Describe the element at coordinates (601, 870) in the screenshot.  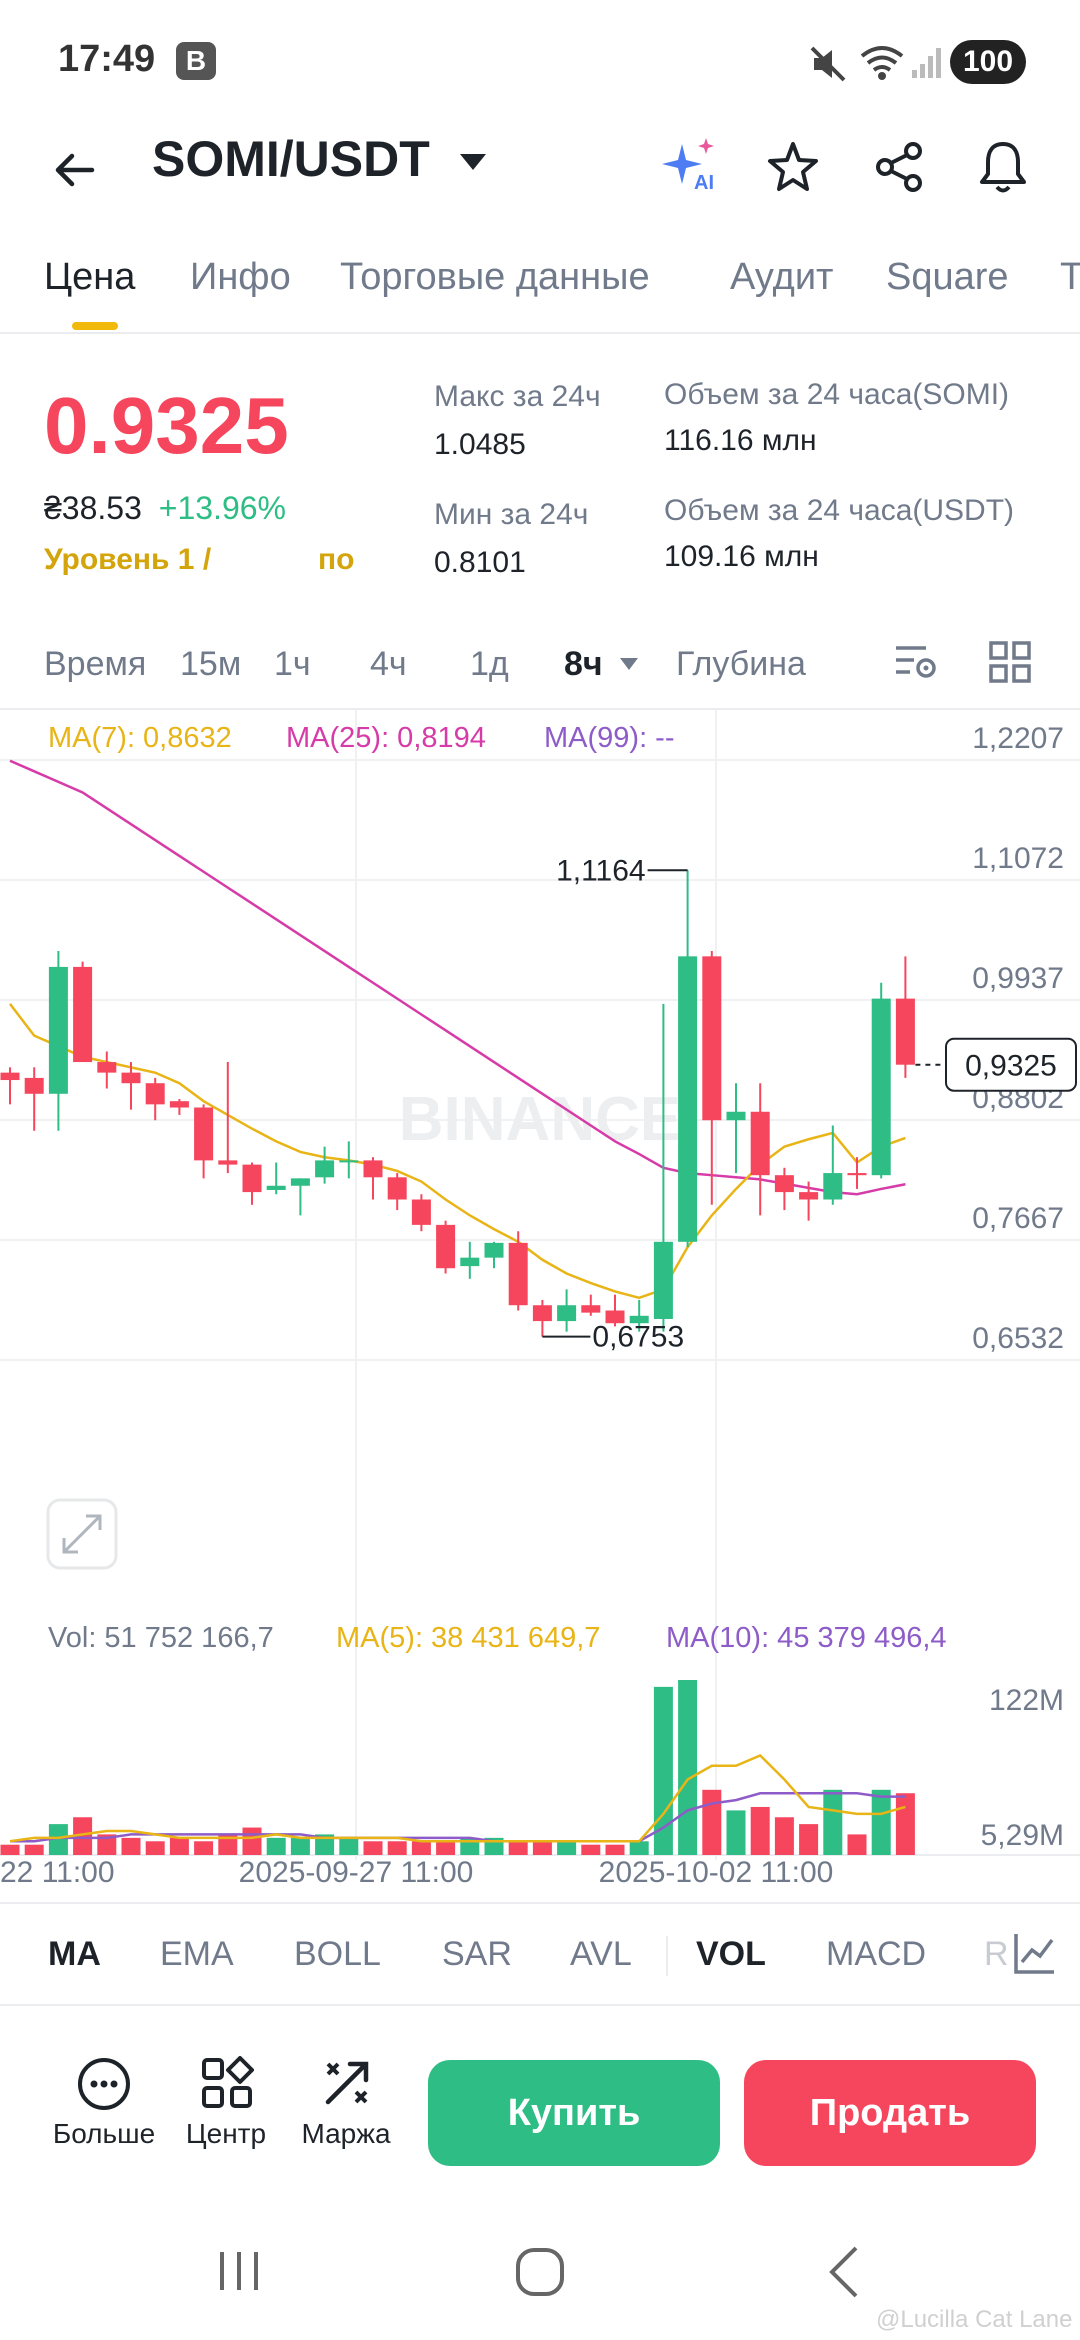
I see `high-marker-label: 1,1164` at that location.